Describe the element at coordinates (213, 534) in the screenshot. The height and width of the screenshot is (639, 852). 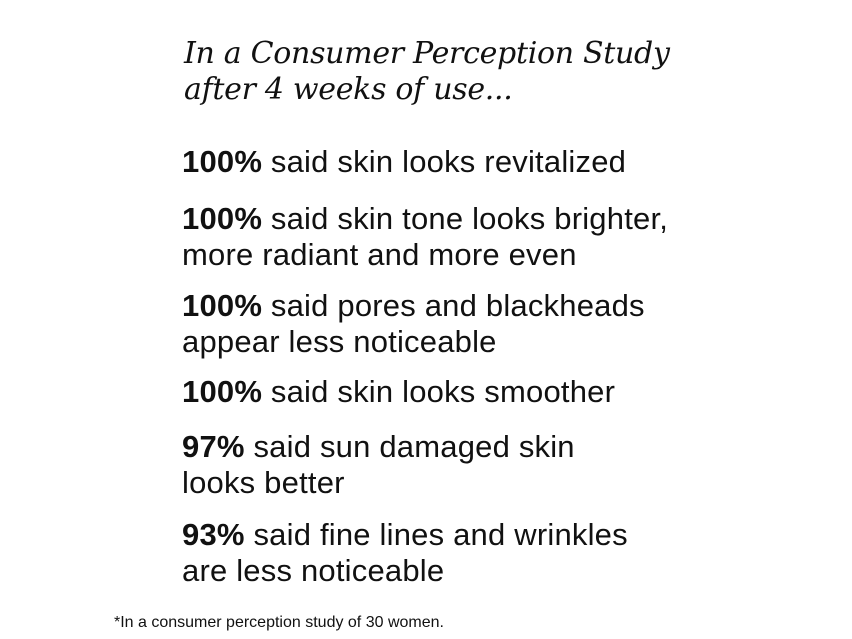
I see `stat-percent: 93%` at that location.